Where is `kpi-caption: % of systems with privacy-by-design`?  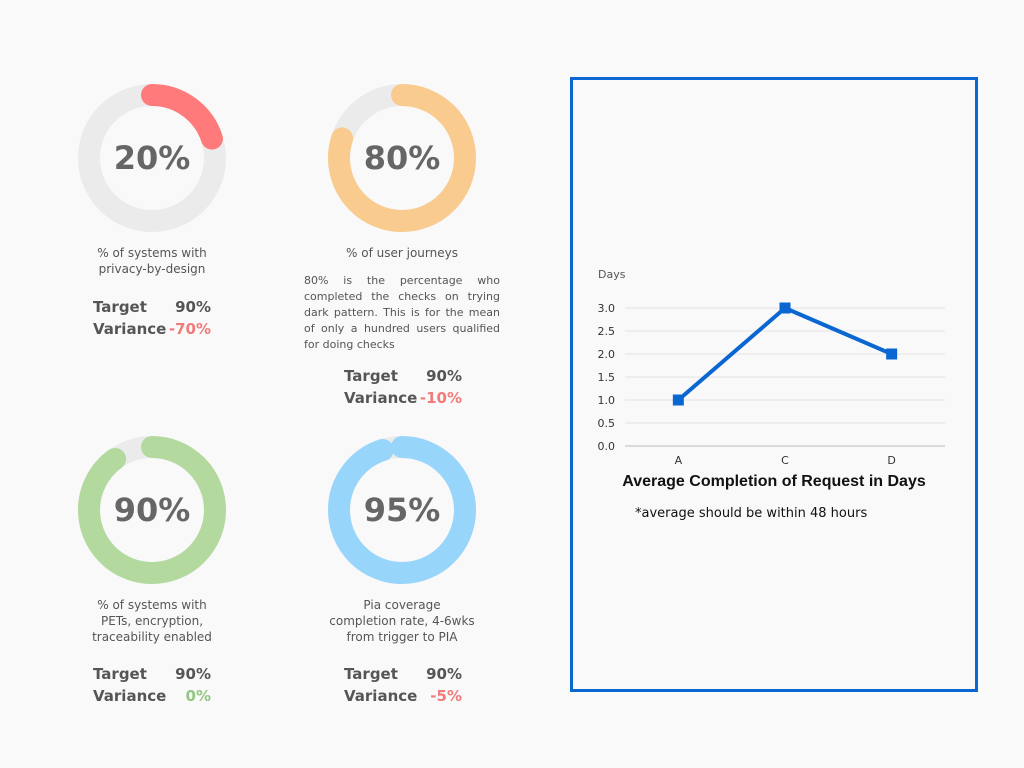 kpi-caption: % of systems with privacy-by-design is located at coordinates (152, 261).